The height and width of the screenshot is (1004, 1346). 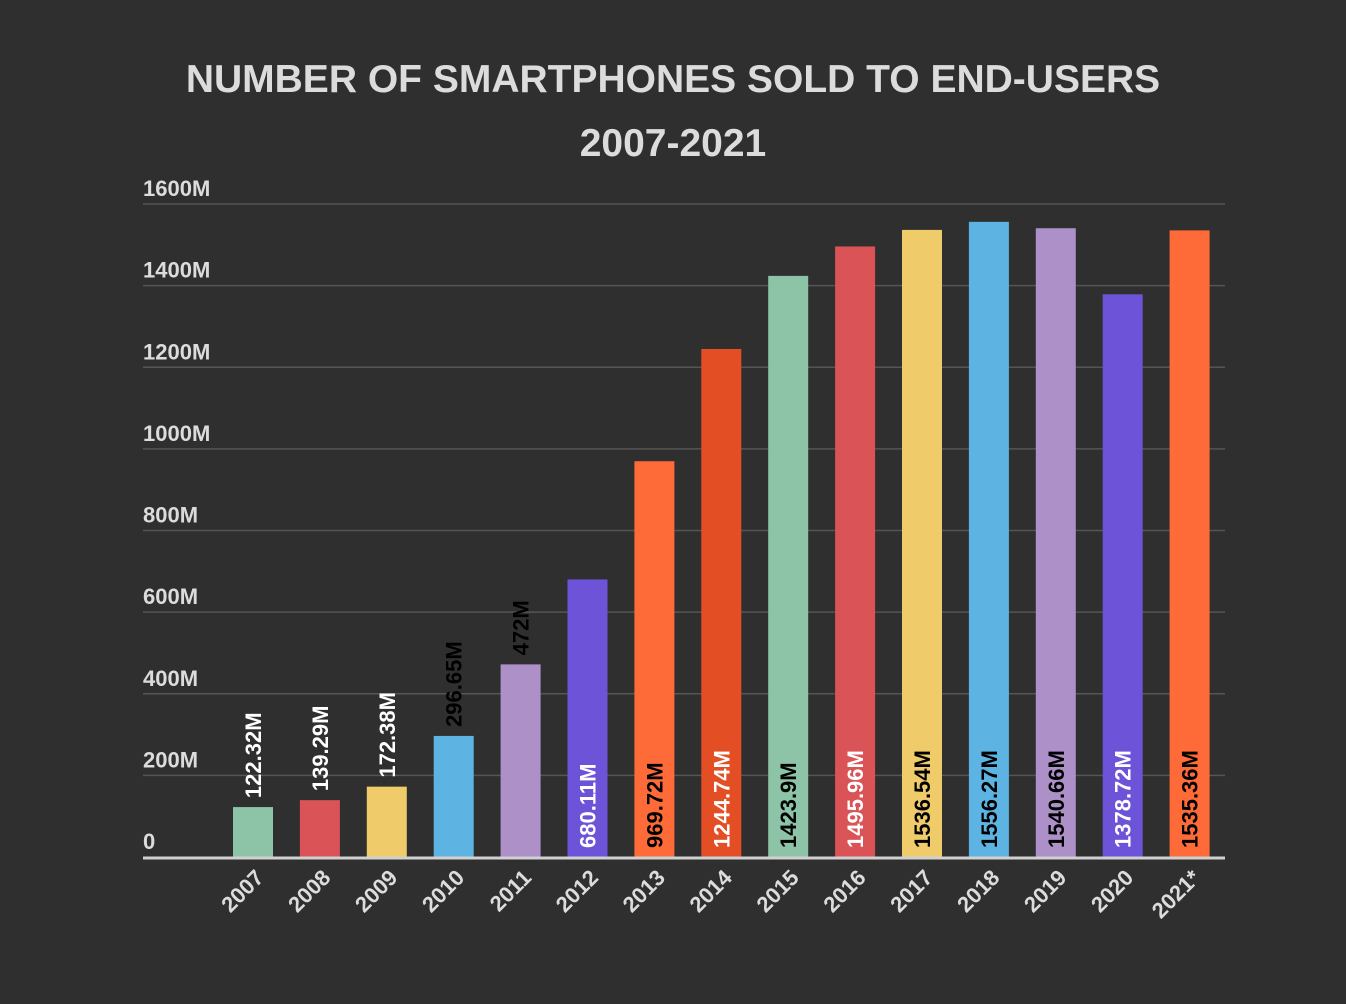 What do you see at coordinates (176, 433) in the screenshot?
I see `y-tick-label: 1000M` at bounding box center [176, 433].